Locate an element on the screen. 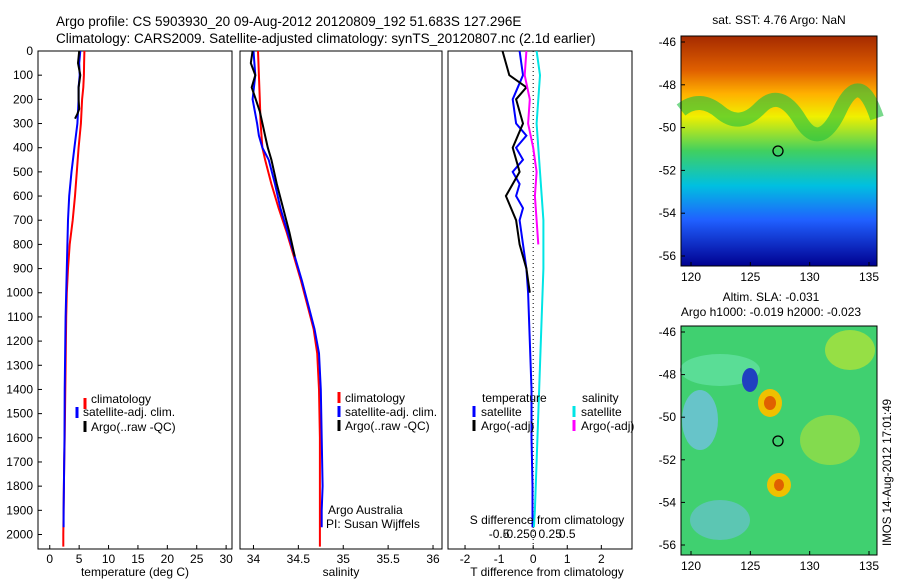 The image size is (900, 580). map-x-tick-label: 135 is located at coordinates (869, 566).